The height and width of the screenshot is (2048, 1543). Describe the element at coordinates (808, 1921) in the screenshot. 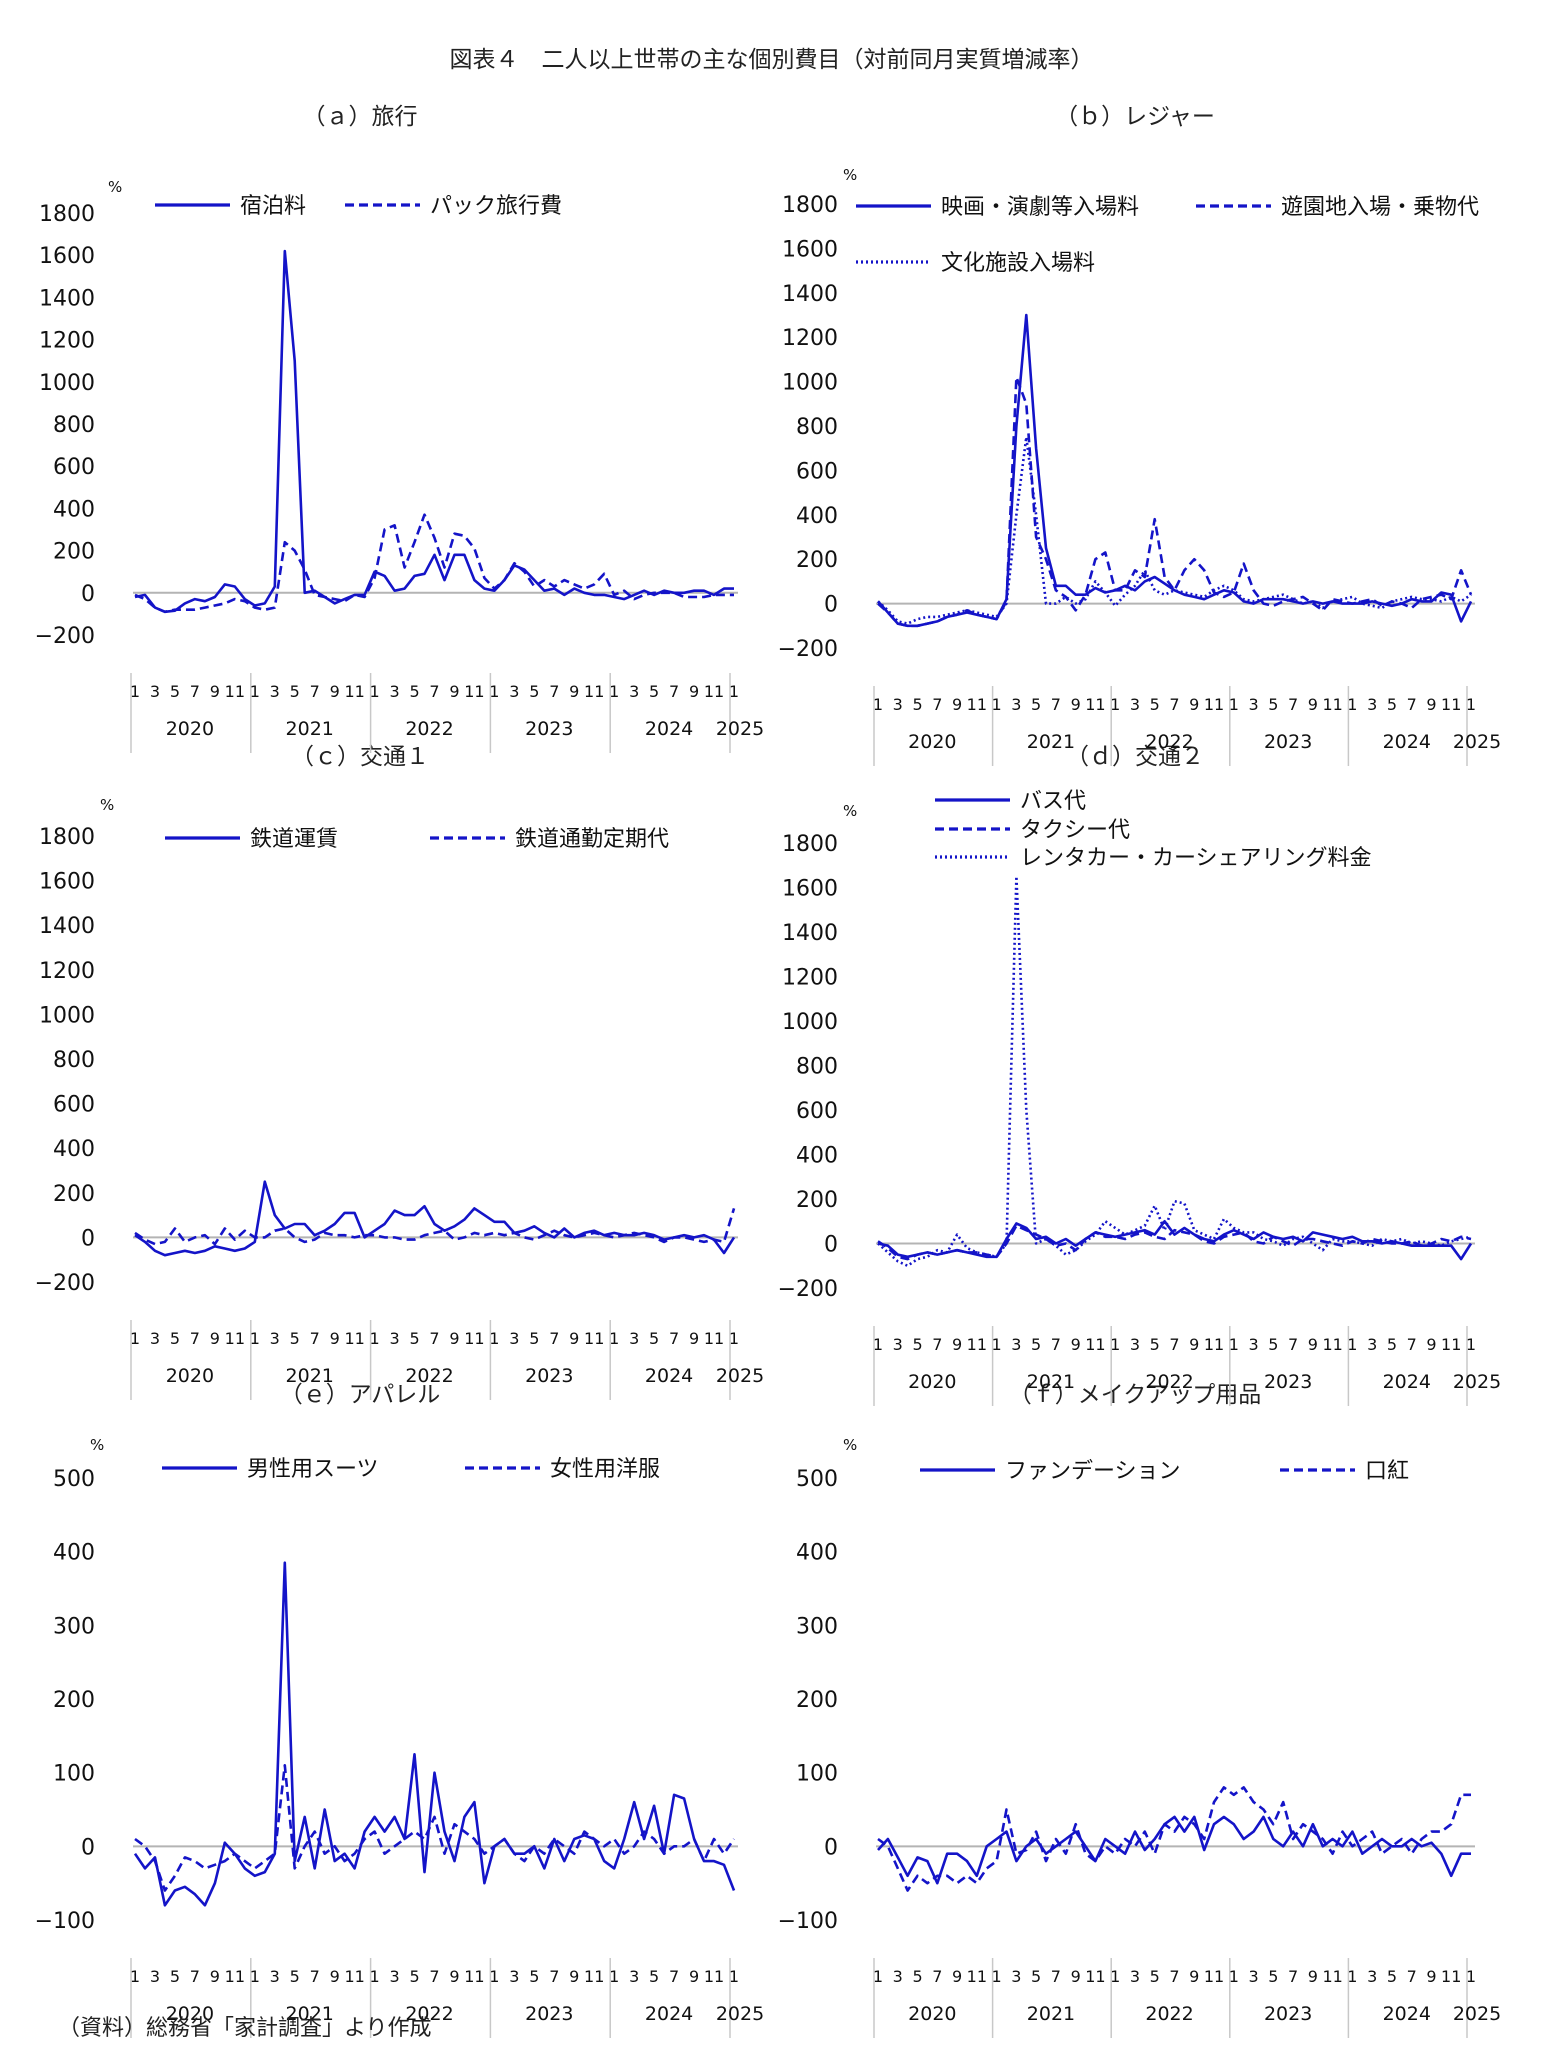

I see `y-tick-label: −100` at that location.